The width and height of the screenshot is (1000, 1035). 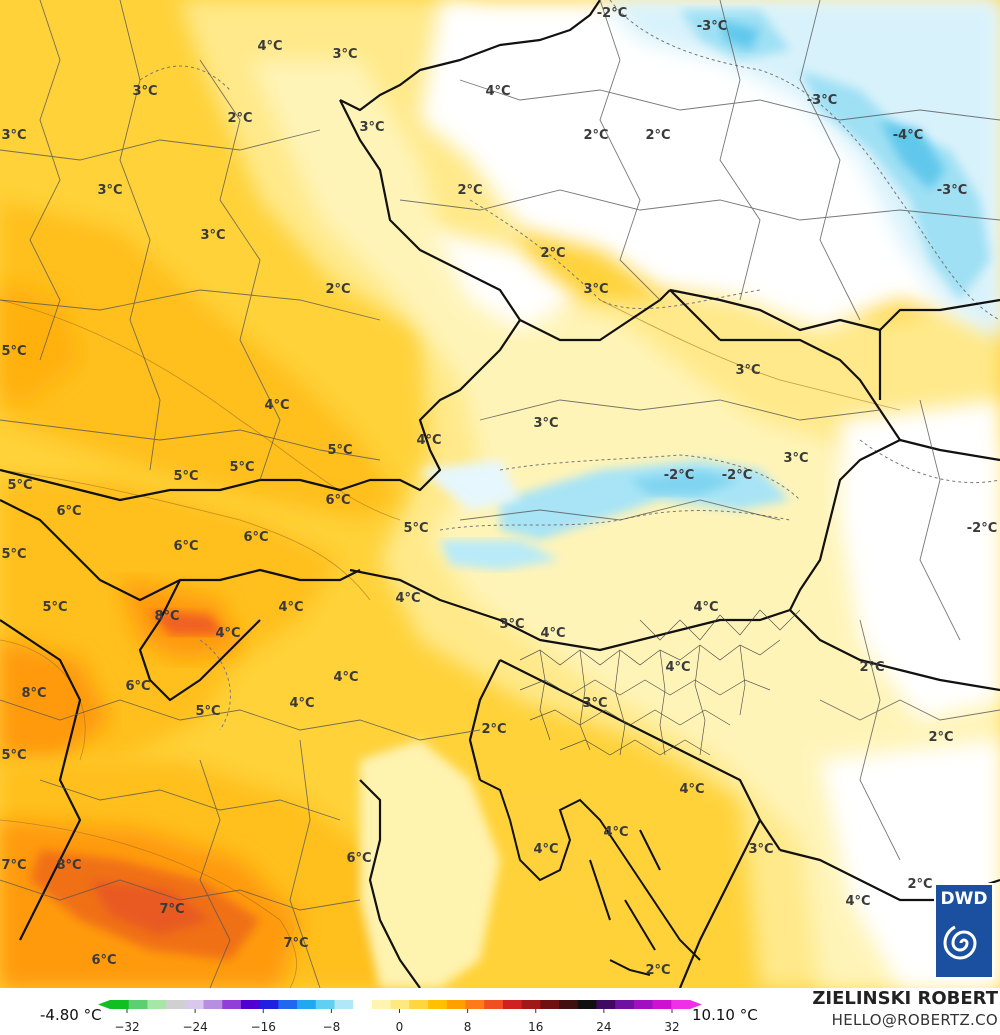 What do you see at coordinates (960, 942) in the screenshot?
I see `dwd-spiral-icon` at bounding box center [960, 942].